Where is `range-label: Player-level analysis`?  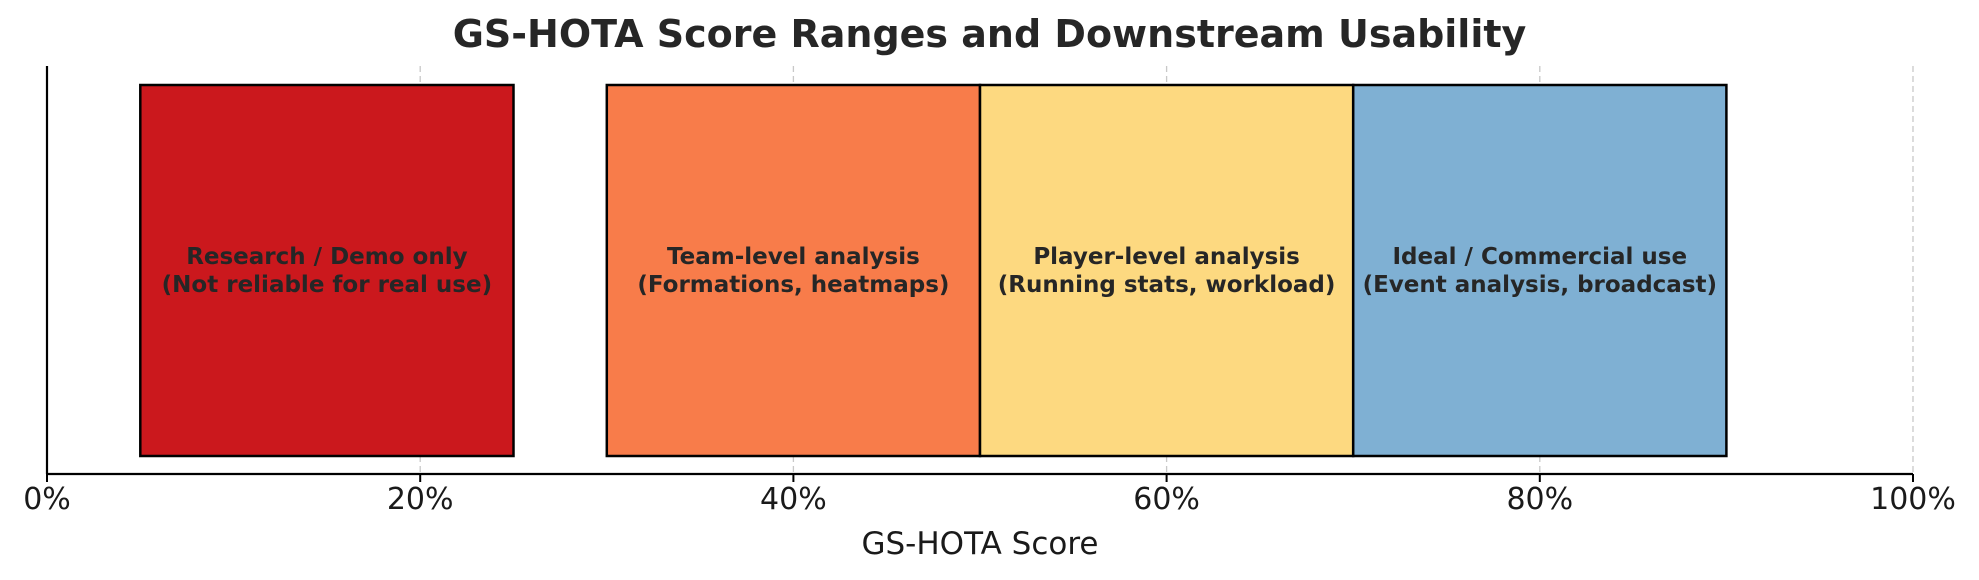
range-label: Player-level analysis is located at coordinates (1166, 257).